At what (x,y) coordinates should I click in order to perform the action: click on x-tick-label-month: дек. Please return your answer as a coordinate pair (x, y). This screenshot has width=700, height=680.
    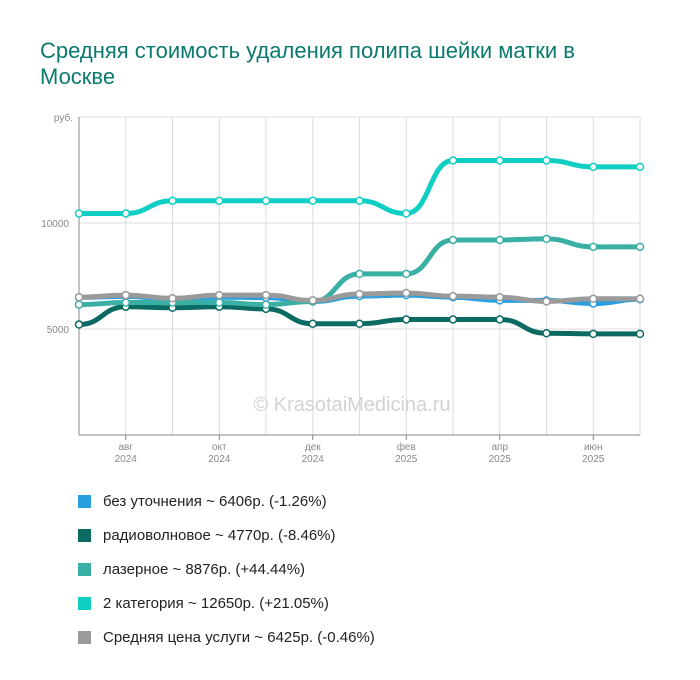
    Looking at the image, I should click on (313, 447).